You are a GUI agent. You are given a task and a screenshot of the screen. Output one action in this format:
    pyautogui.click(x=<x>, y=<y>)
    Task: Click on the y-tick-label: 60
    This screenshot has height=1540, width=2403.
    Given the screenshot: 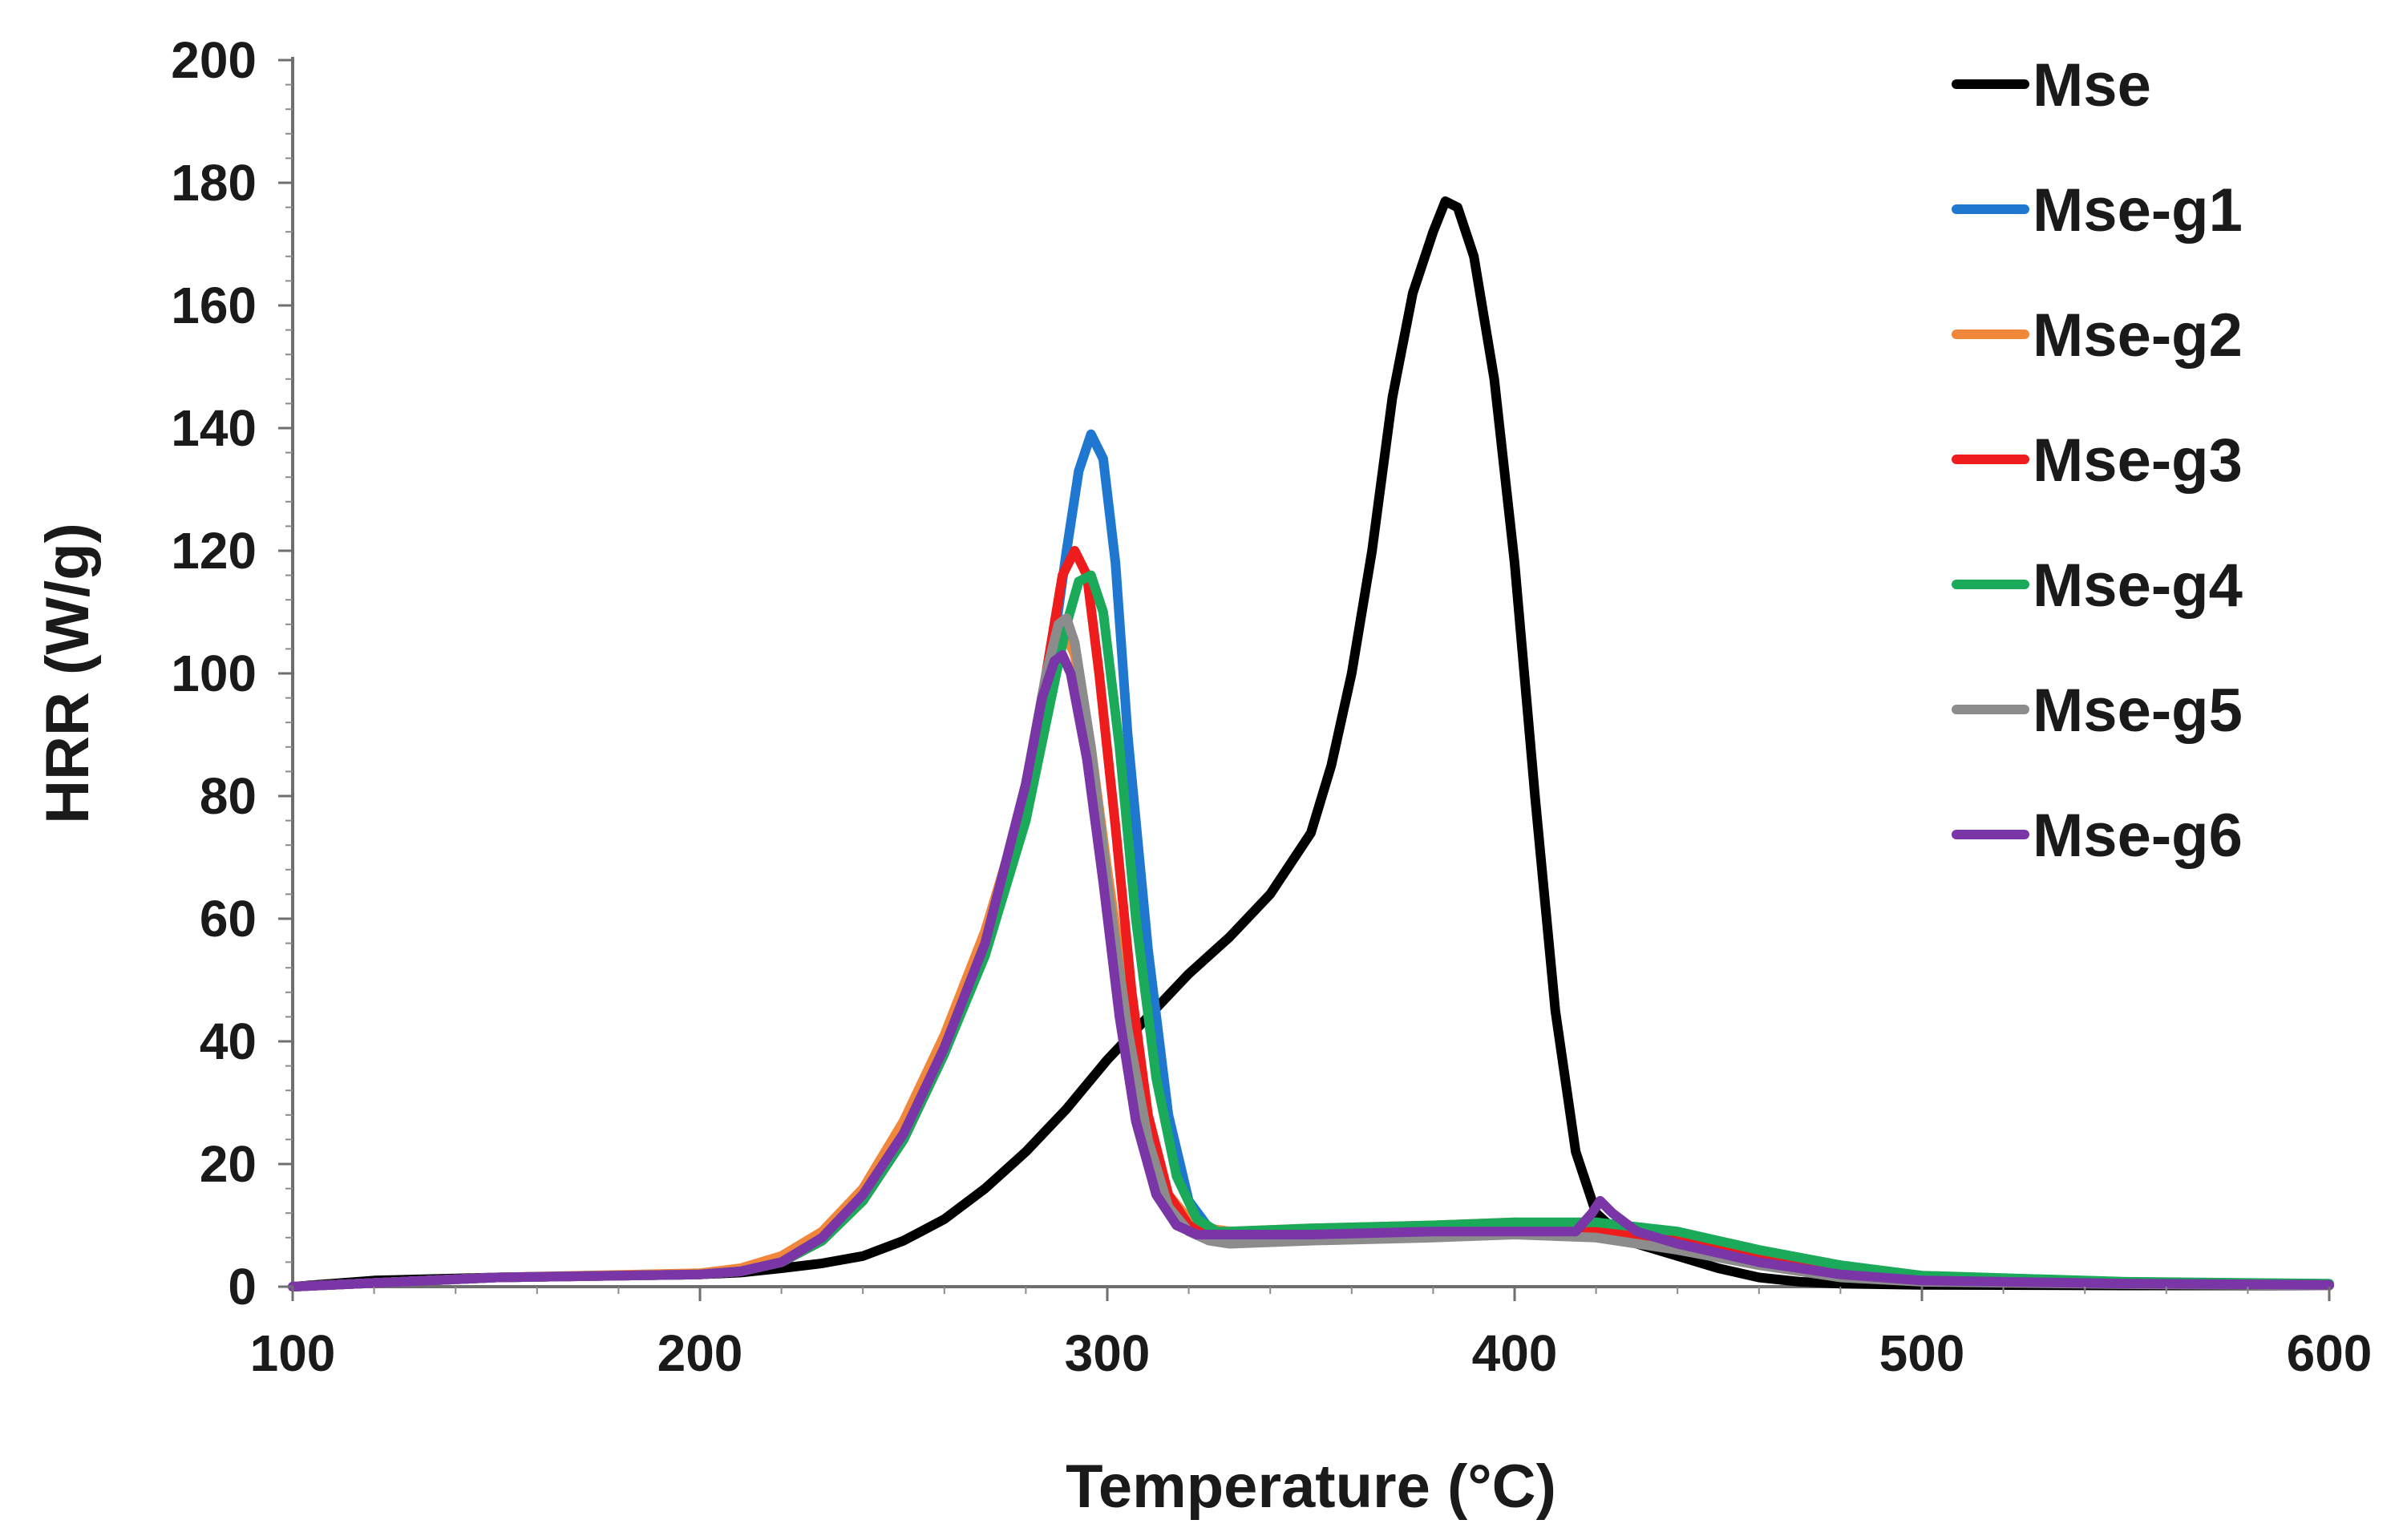 What is the action you would take?
    pyautogui.click(x=228, y=919)
    